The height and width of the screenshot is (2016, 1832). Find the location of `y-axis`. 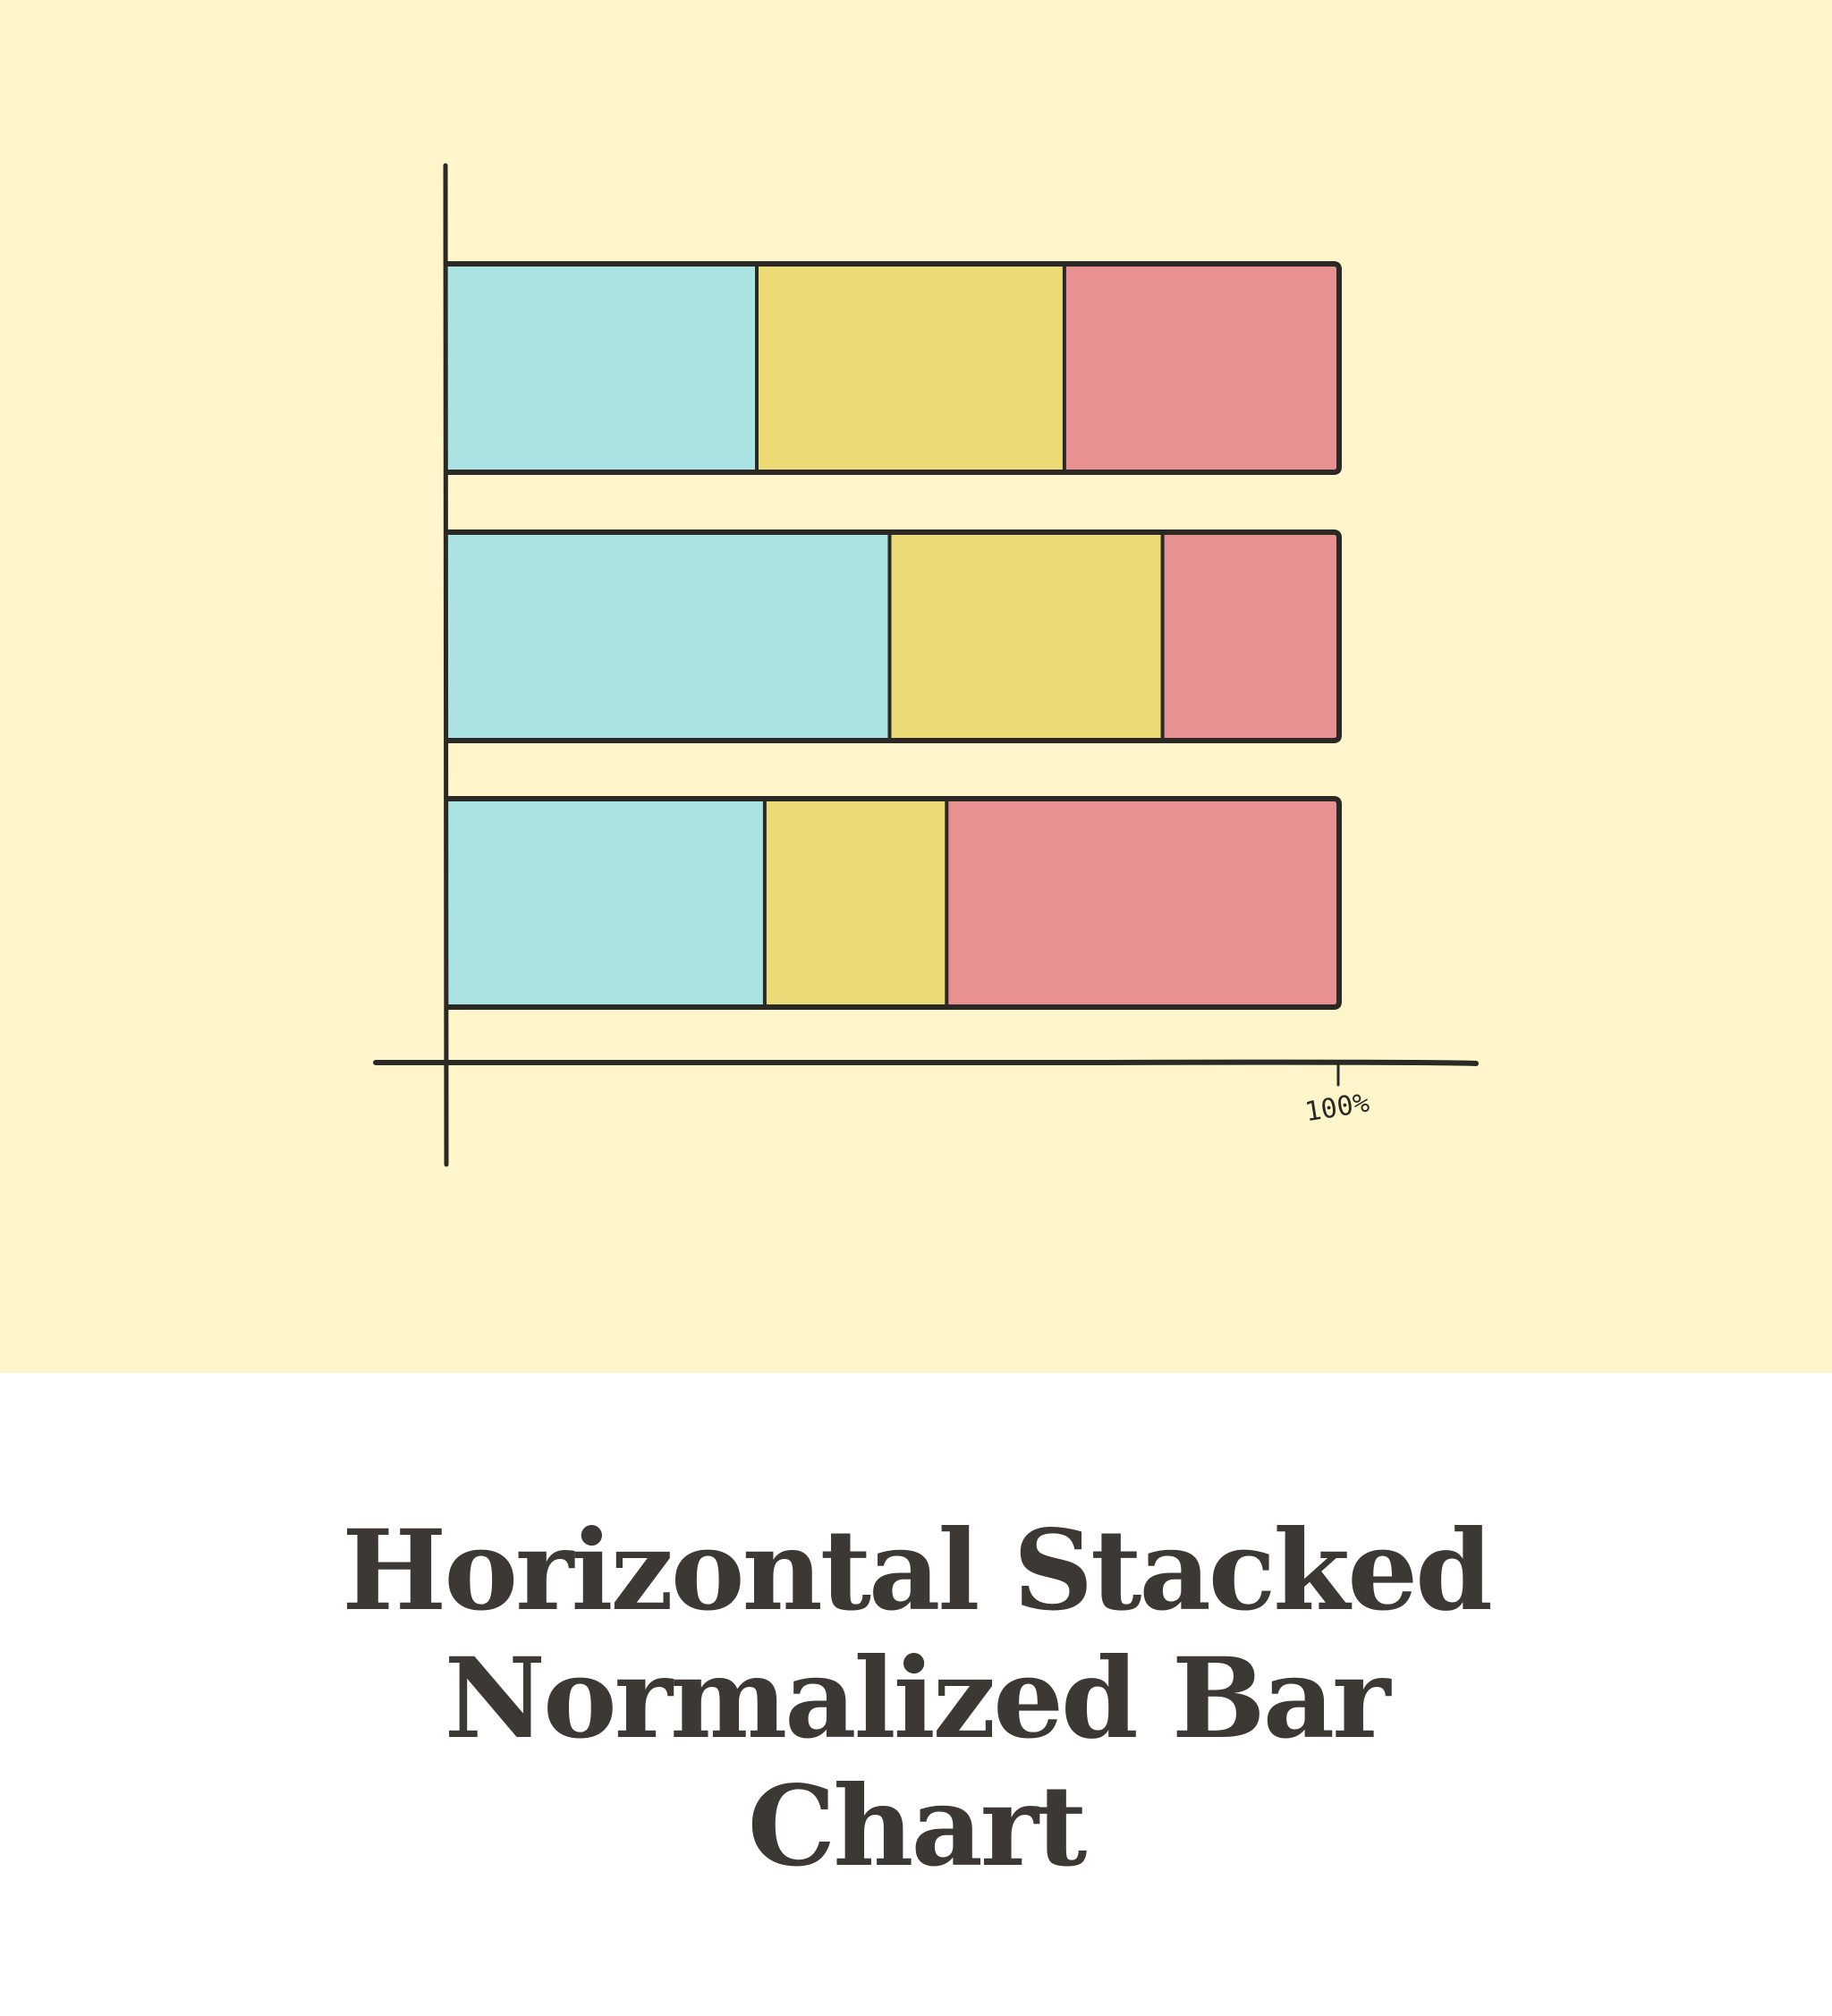

y-axis is located at coordinates (446, 665).